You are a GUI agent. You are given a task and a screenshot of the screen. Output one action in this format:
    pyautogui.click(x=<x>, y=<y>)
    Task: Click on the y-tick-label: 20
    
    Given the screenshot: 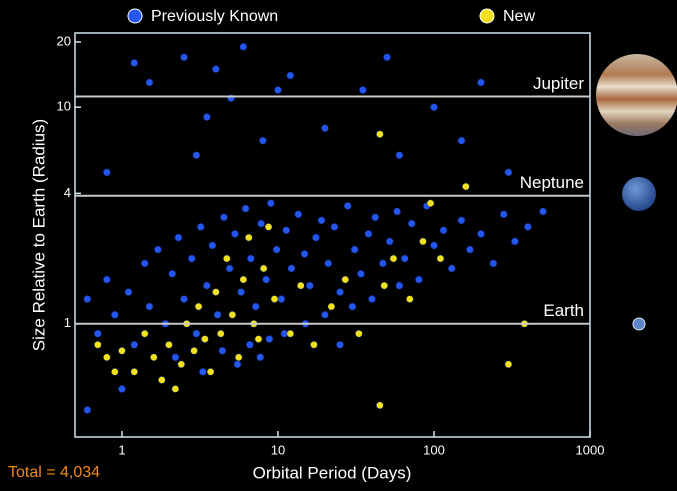 What is the action you would take?
    pyautogui.click(x=64, y=40)
    